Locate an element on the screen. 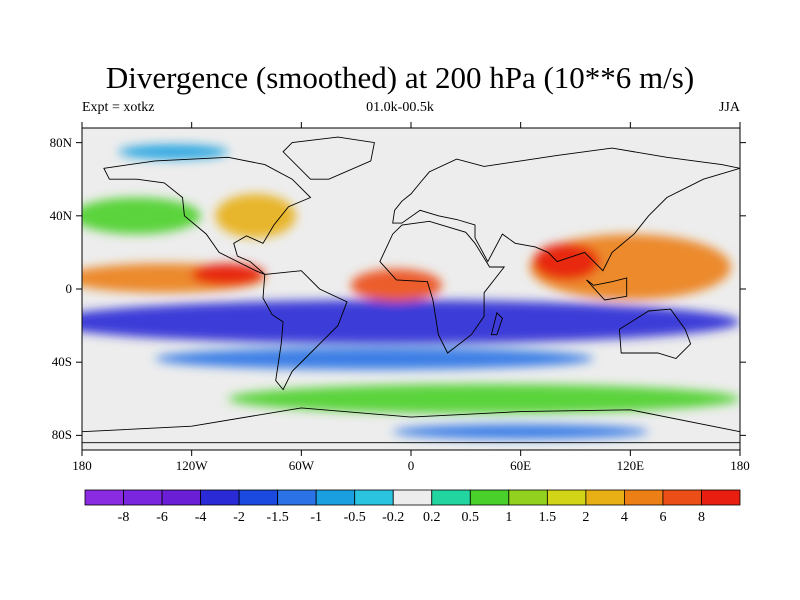 The height and width of the screenshot is (600, 800). colorbar-label: -8 is located at coordinates (123, 517).